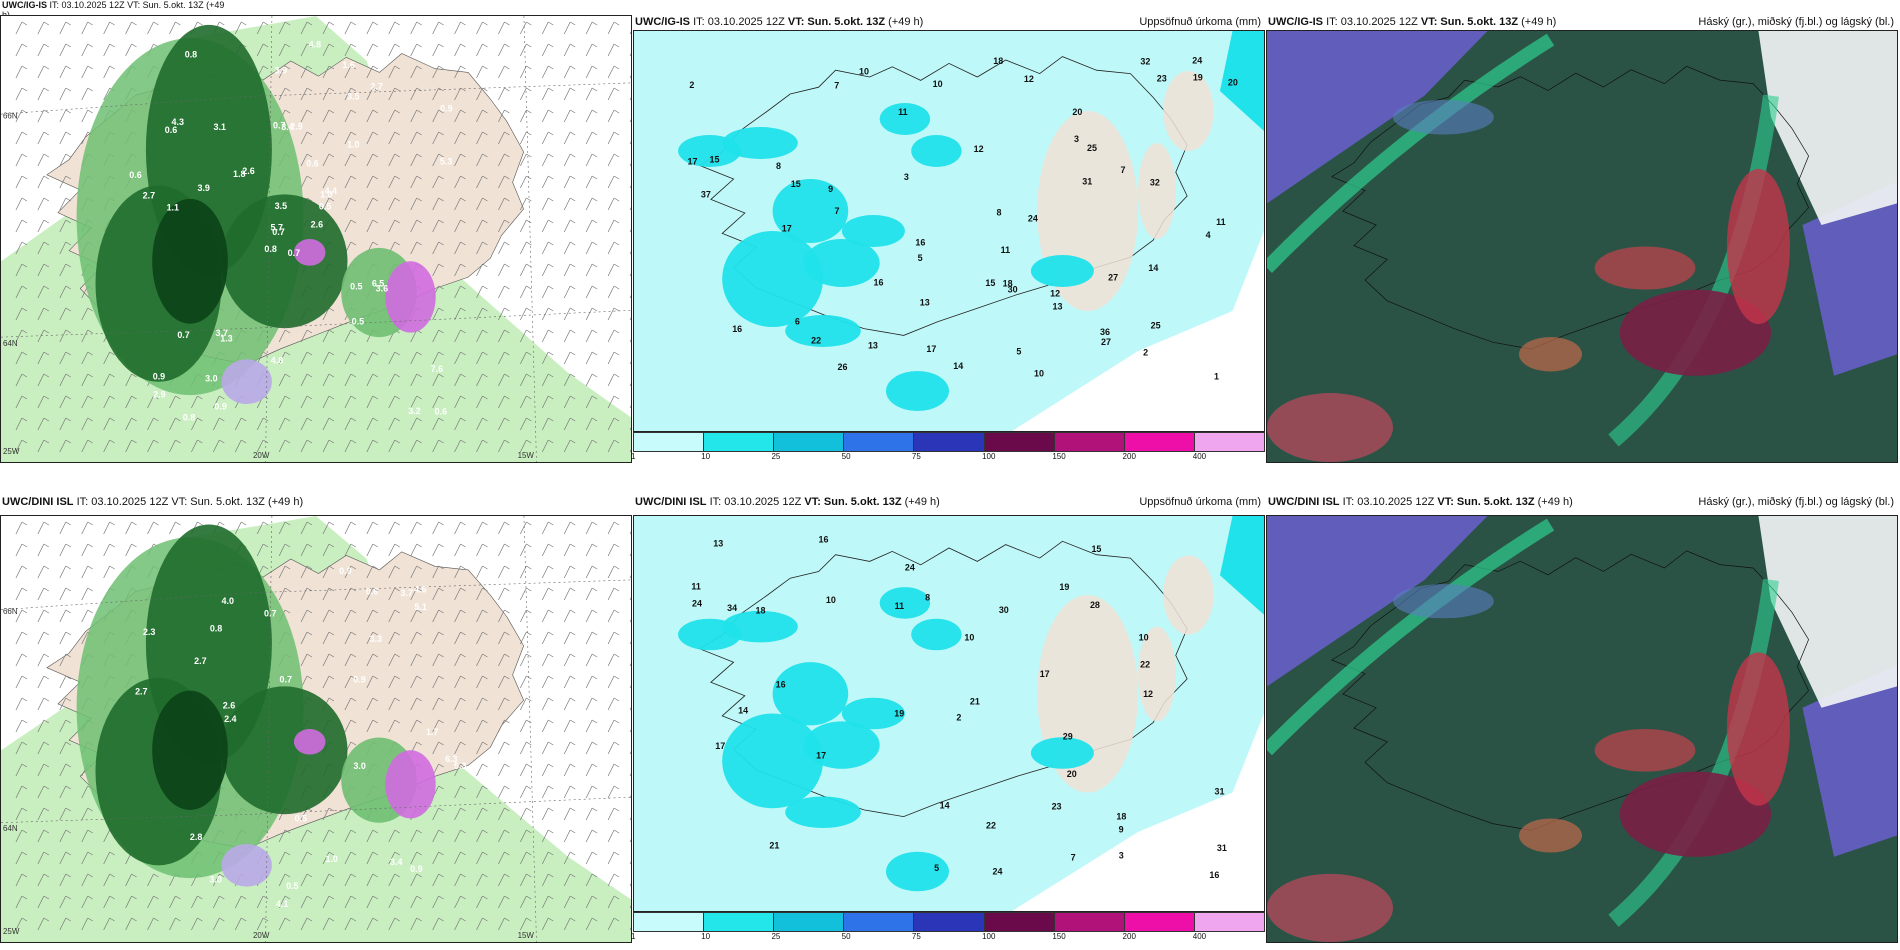 The height and width of the screenshot is (950, 1900). I want to click on low-cloud-band, so click(1411, 637).